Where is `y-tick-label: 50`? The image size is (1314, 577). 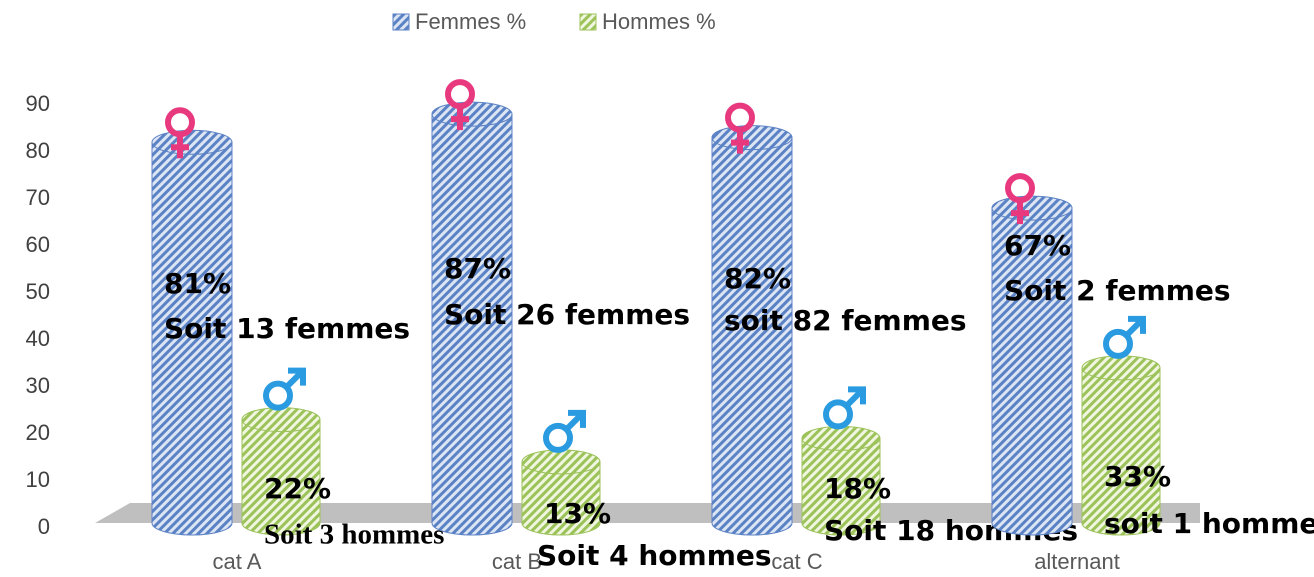 y-tick-label: 50 is located at coordinates (38, 291).